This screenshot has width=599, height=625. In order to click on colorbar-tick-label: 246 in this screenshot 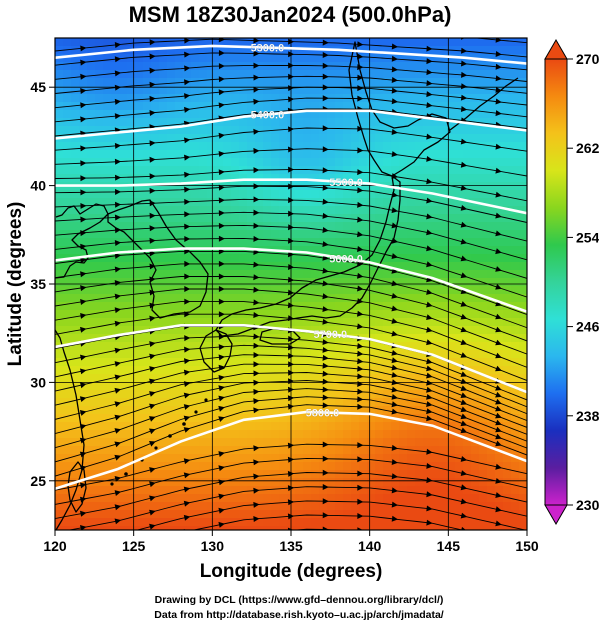, I will do `click(587, 327)`.